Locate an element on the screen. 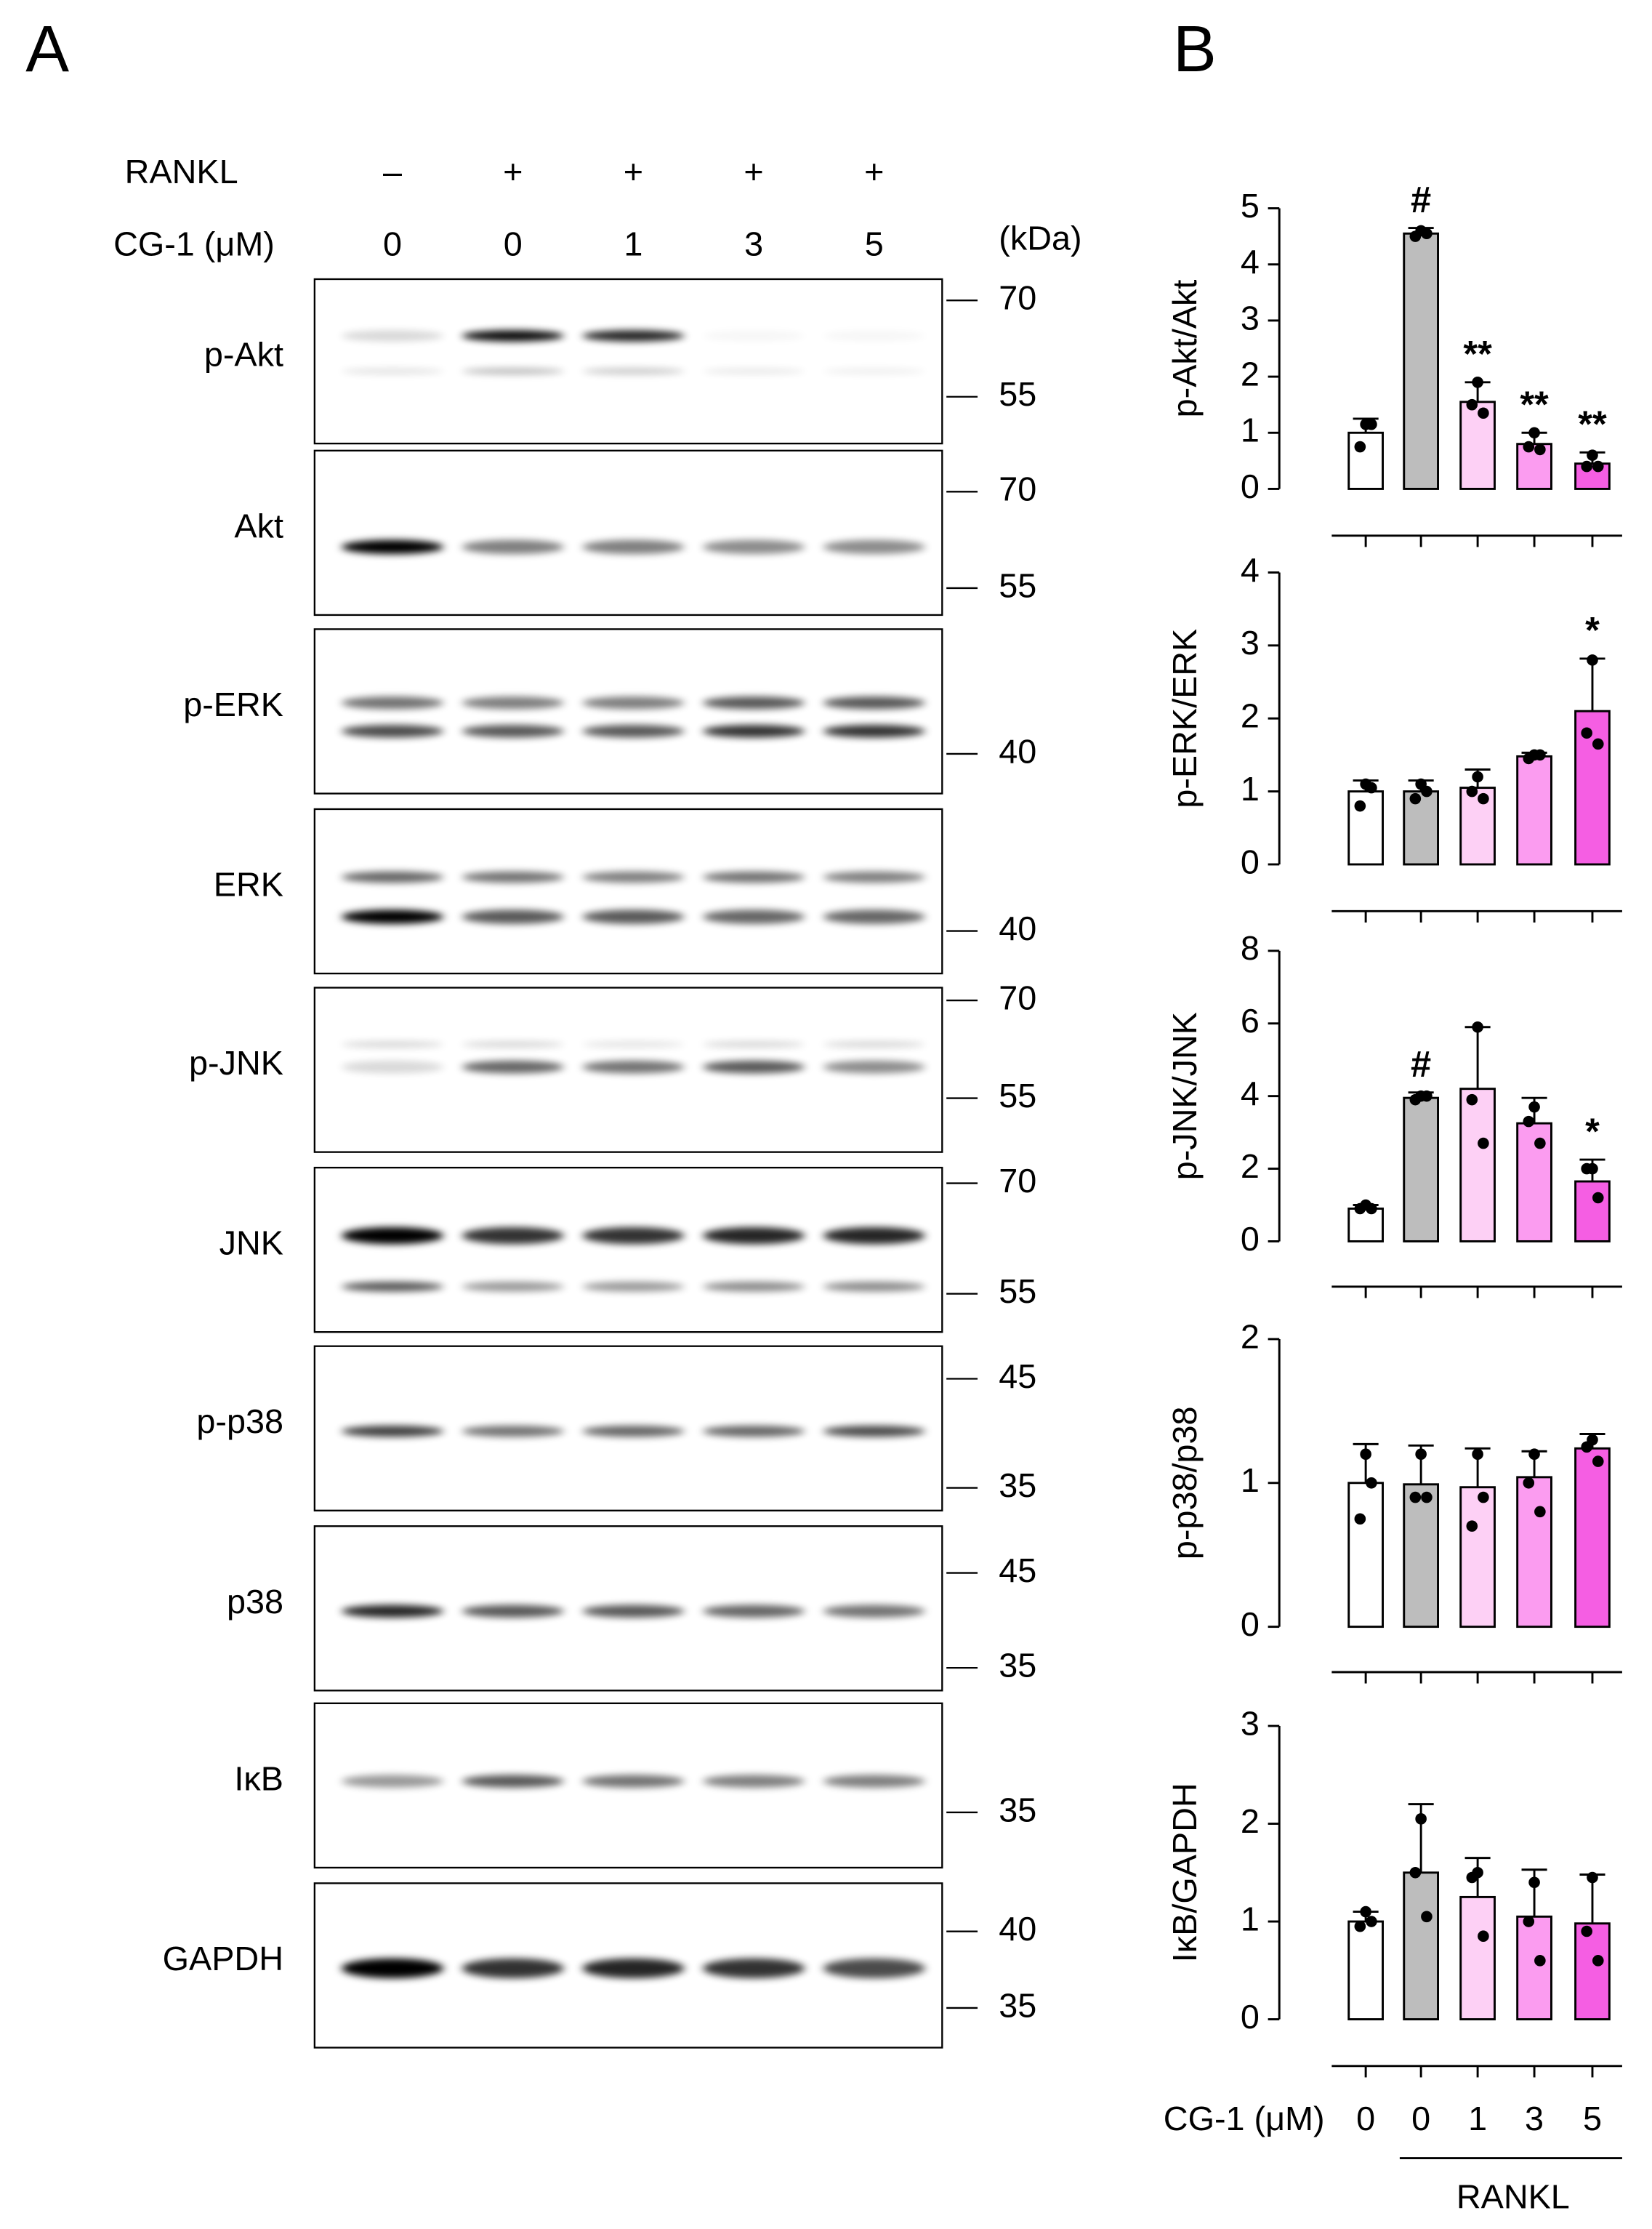 The height and width of the screenshot is (2229, 1652). blot-label: p-JNK is located at coordinates (236, 1063).